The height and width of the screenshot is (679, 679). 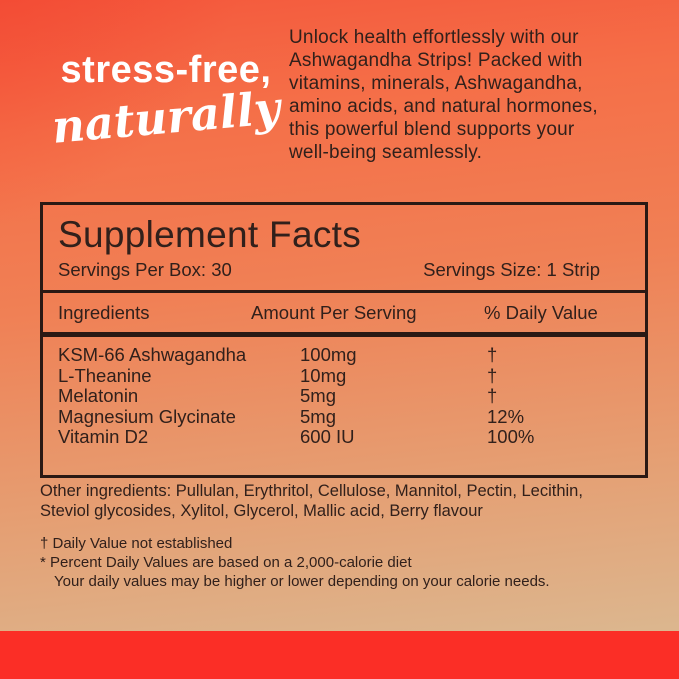 What do you see at coordinates (147, 416) in the screenshot?
I see `ingredient-name: Magnesium Glycinate` at bounding box center [147, 416].